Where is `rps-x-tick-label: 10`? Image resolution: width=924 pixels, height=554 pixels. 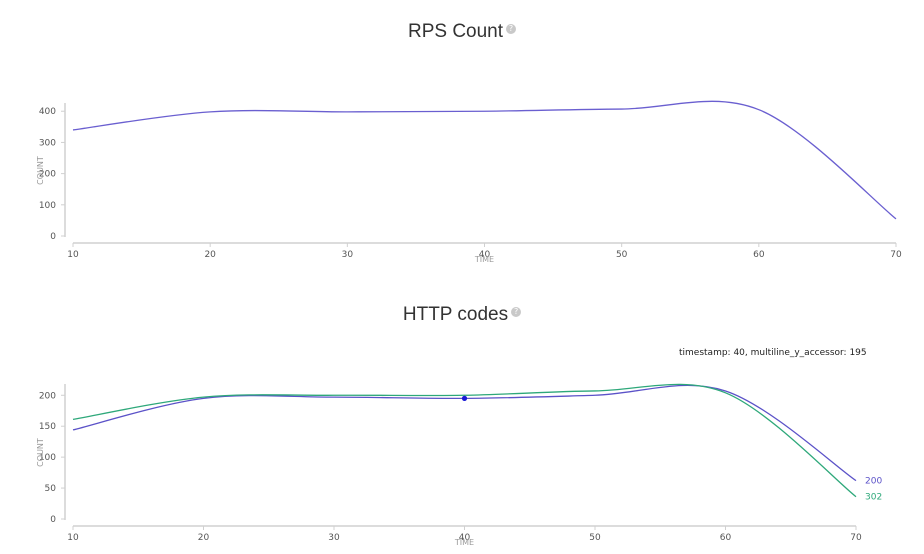 rps-x-tick-label: 10 is located at coordinates (73, 255).